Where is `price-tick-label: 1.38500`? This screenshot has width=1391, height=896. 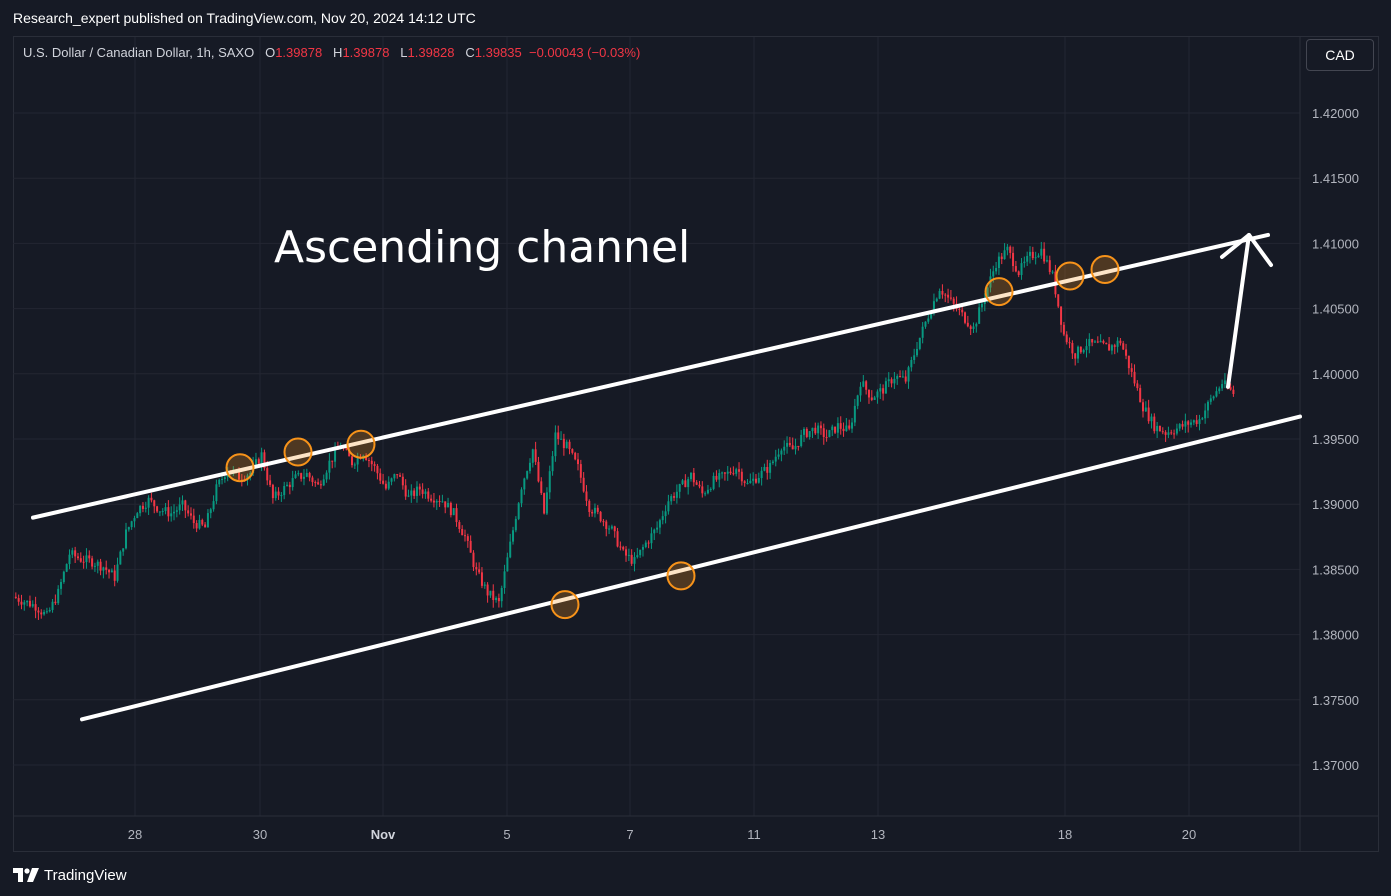
price-tick-label: 1.38500 is located at coordinates (1335, 569).